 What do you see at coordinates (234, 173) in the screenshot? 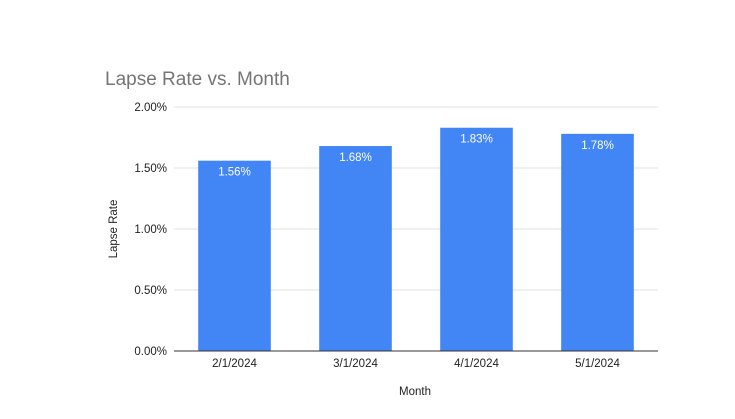
I see `bar-data-label: 1.56%` at bounding box center [234, 173].